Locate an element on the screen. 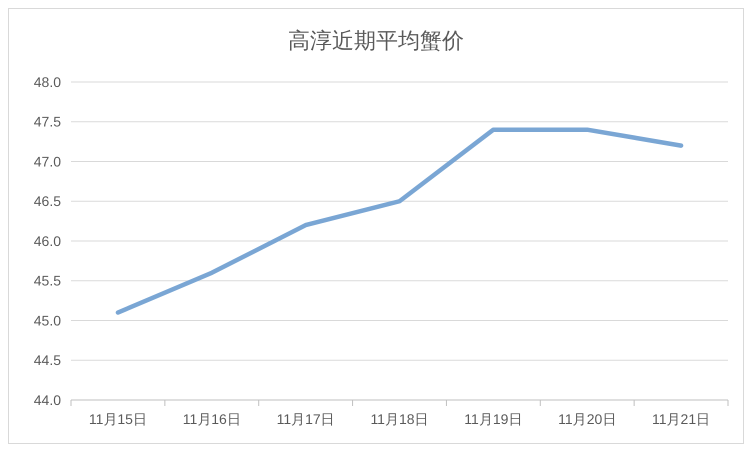 This screenshot has height=452, width=752. y-tick-label: 46.5 is located at coordinates (48, 201).